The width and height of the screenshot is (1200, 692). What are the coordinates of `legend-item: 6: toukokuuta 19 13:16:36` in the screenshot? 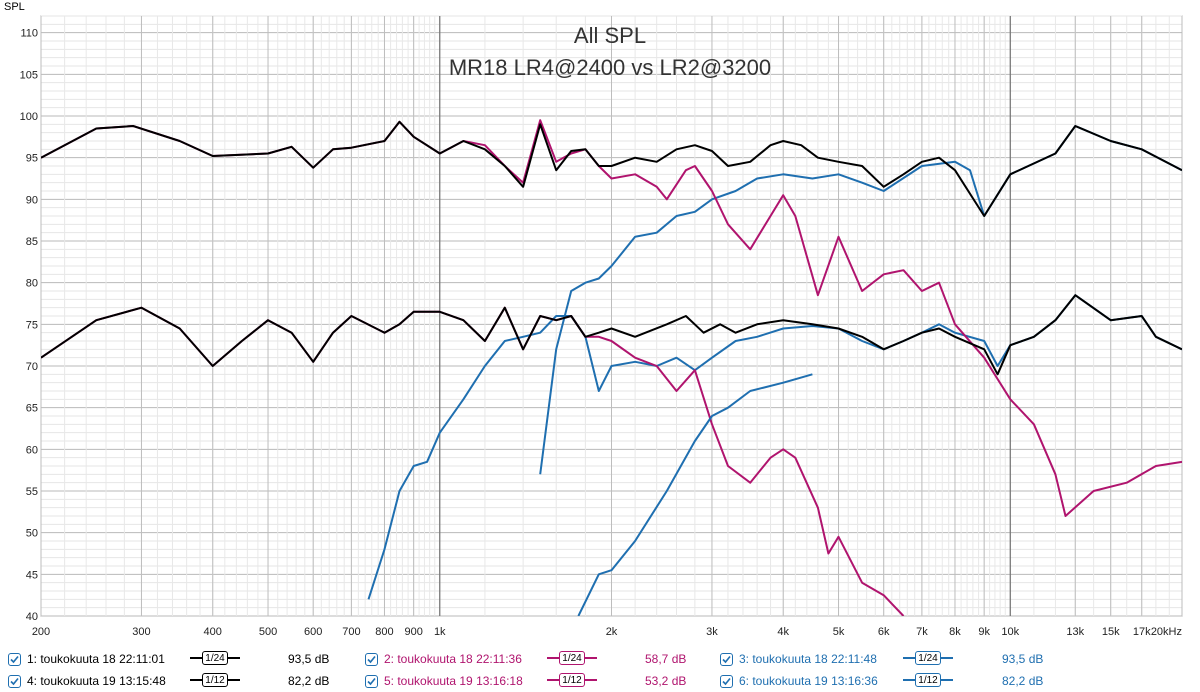 It's located at (799, 681).